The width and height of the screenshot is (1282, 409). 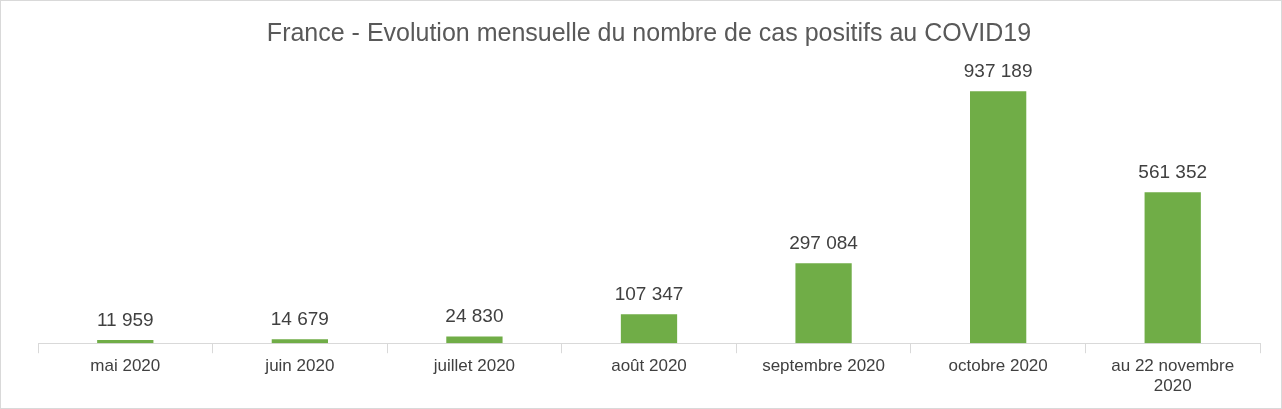 What do you see at coordinates (824, 366) in the screenshot?
I see `x-tick-label: septembre 2020` at bounding box center [824, 366].